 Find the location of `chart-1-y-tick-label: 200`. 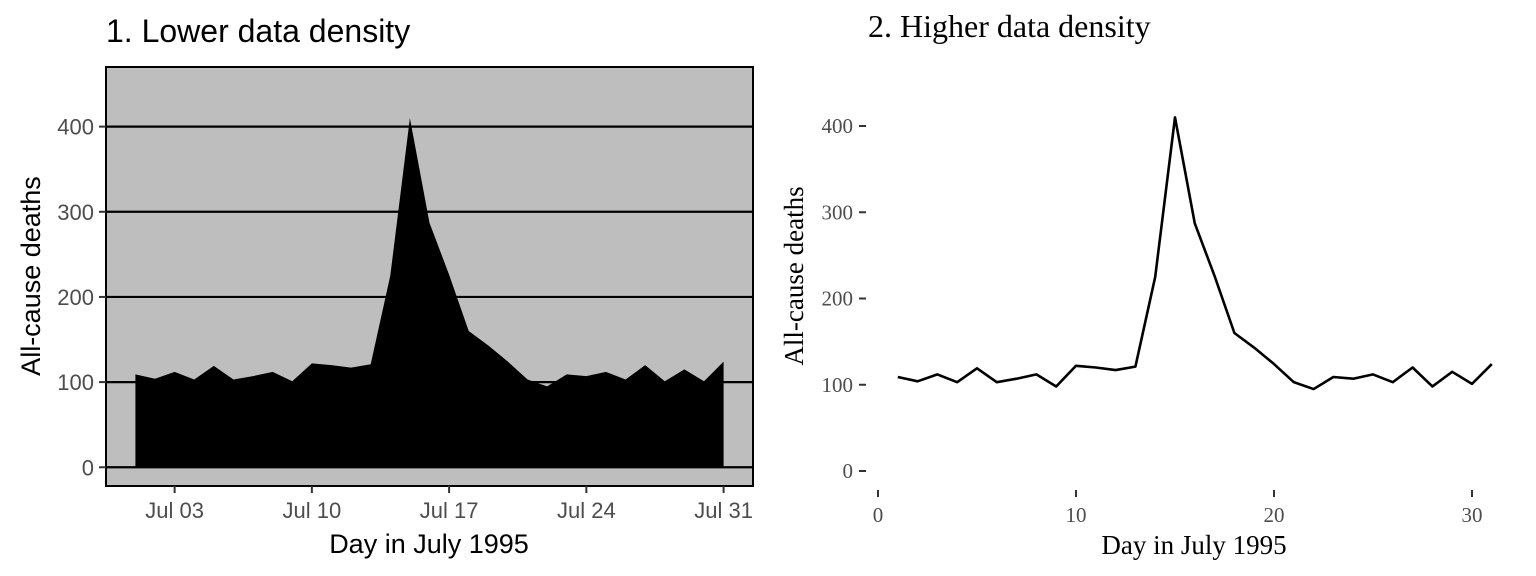

chart-1-y-tick-label: 200 is located at coordinates (75, 297).